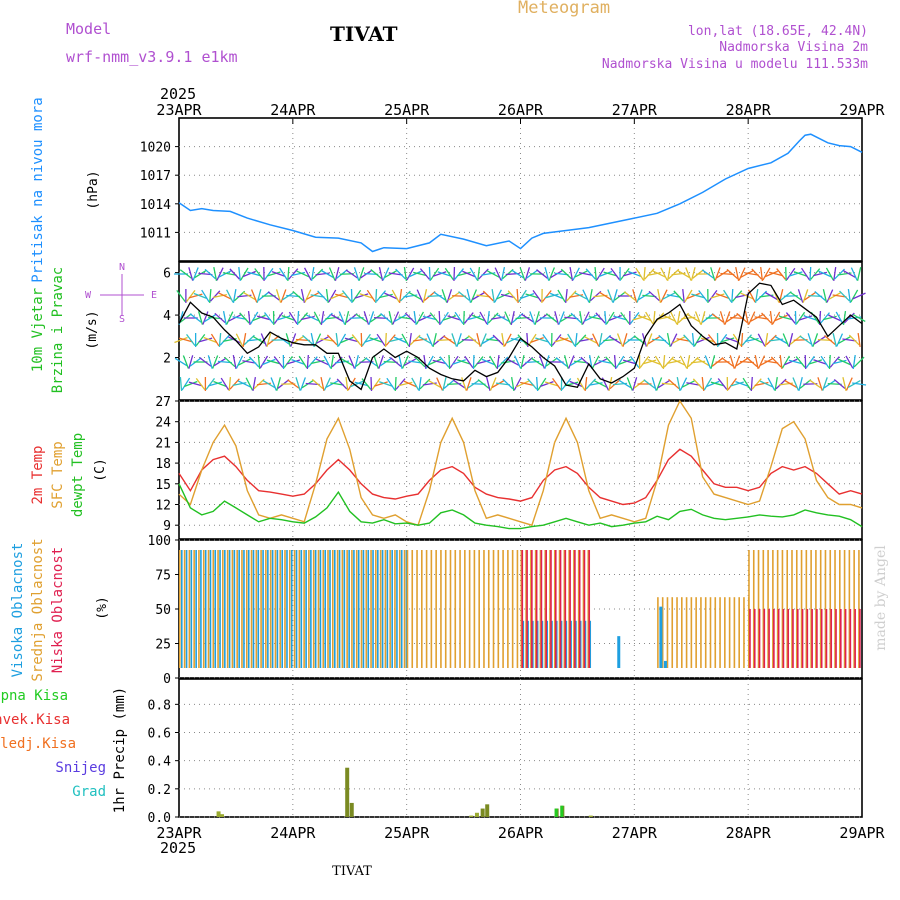  What do you see at coordinates (562, 811) in the screenshot?
I see `precip-bar-total` at bounding box center [562, 811].